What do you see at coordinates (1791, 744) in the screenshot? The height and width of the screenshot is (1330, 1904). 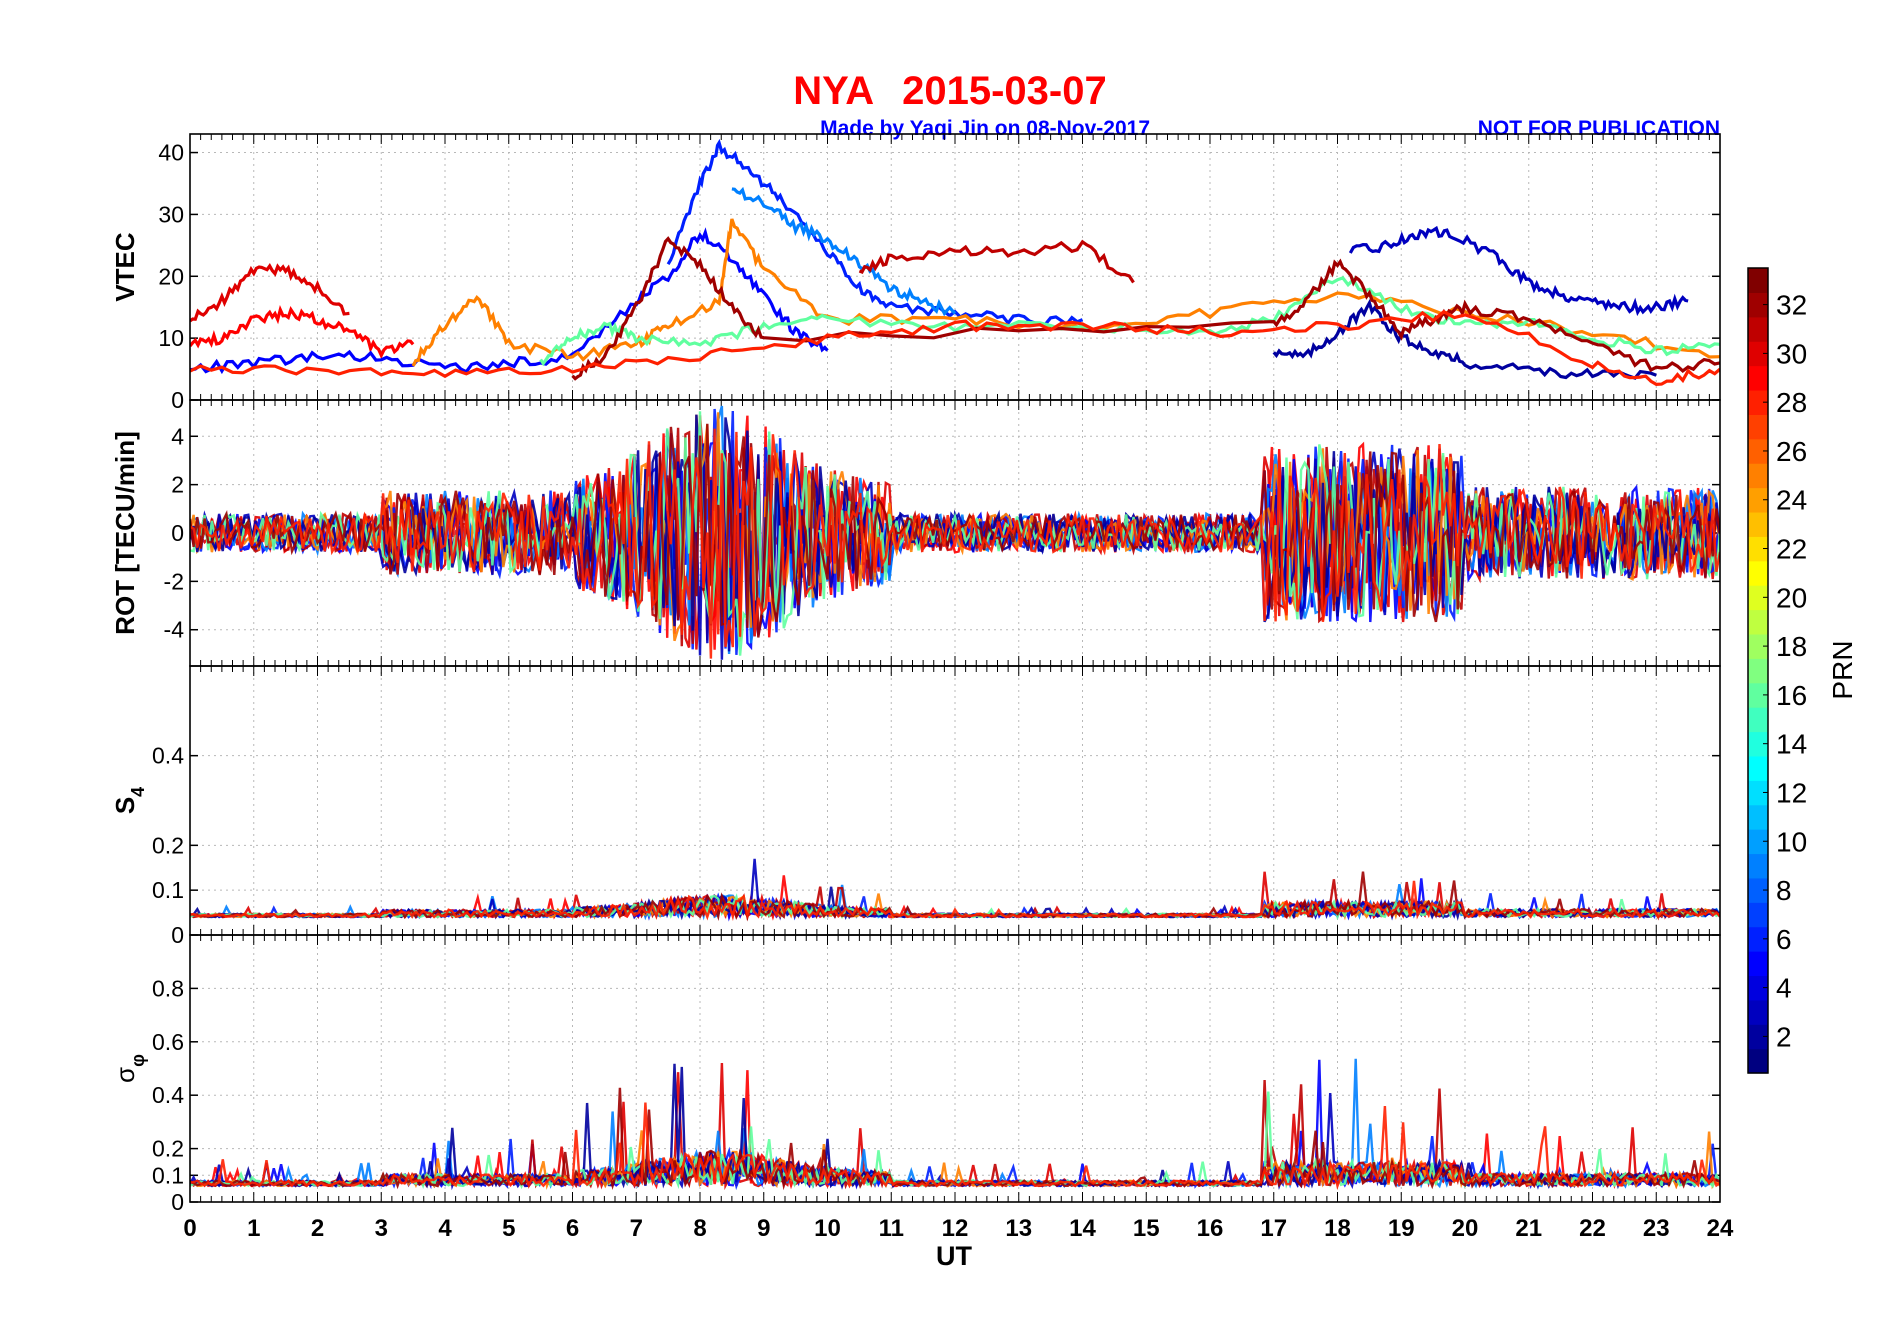 I see `colorbar-tick-label: 14` at bounding box center [1791, 744].